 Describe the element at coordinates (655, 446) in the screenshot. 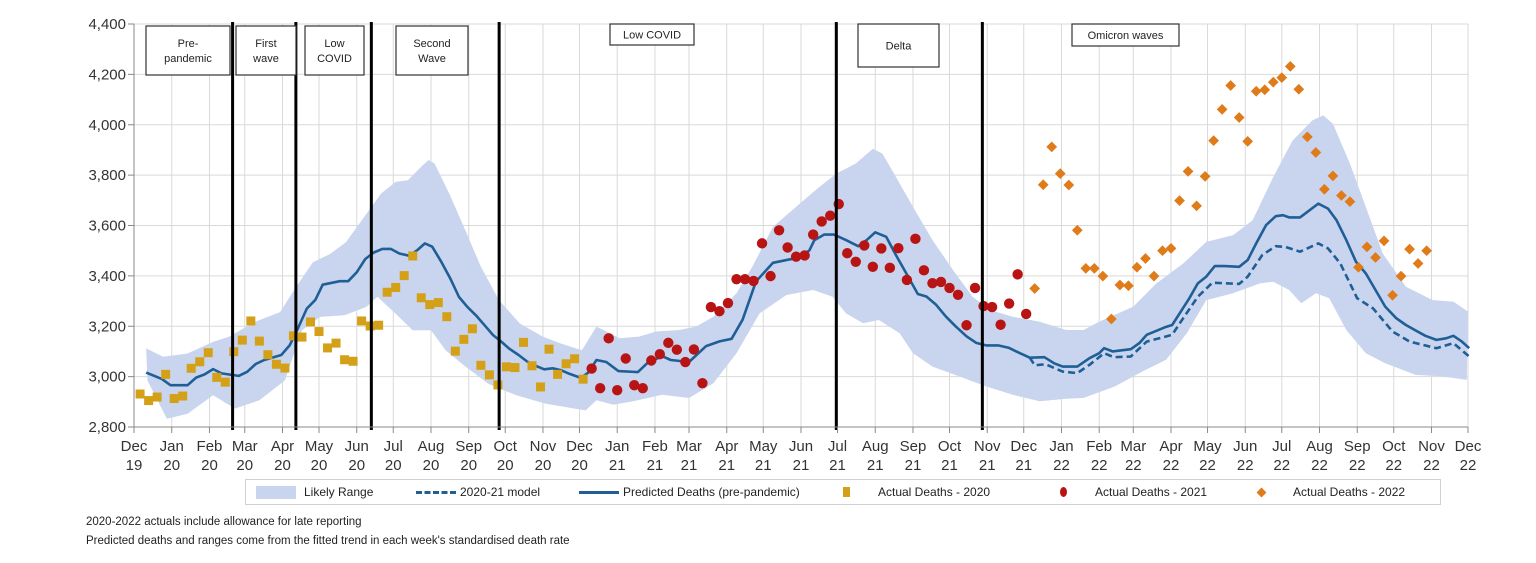

I see `x-tick-month: Feb` at that location.